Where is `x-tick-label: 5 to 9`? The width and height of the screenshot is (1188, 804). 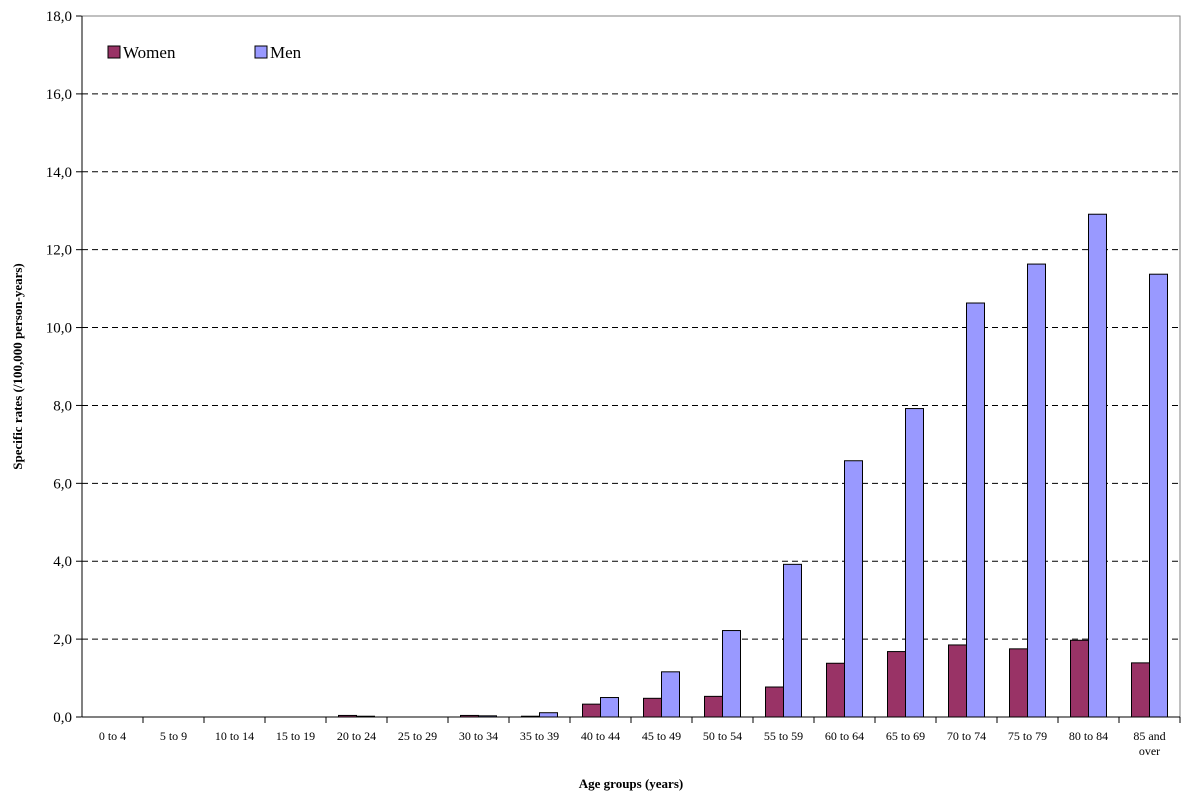
x-tick-label: 5 to 9 is located at coordinates (173, 736).